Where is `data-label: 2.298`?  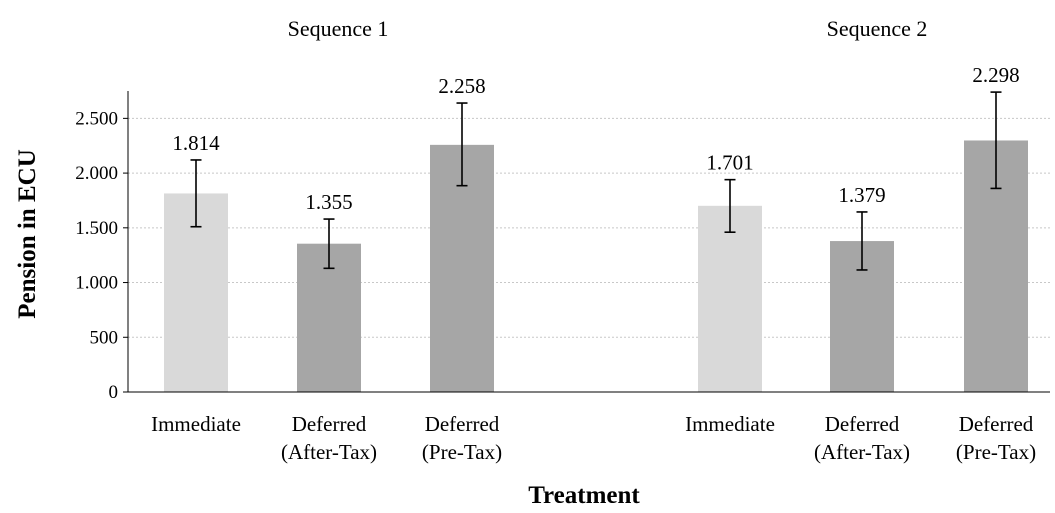 data-label: 2.298 is located at coordinates (995, 75).